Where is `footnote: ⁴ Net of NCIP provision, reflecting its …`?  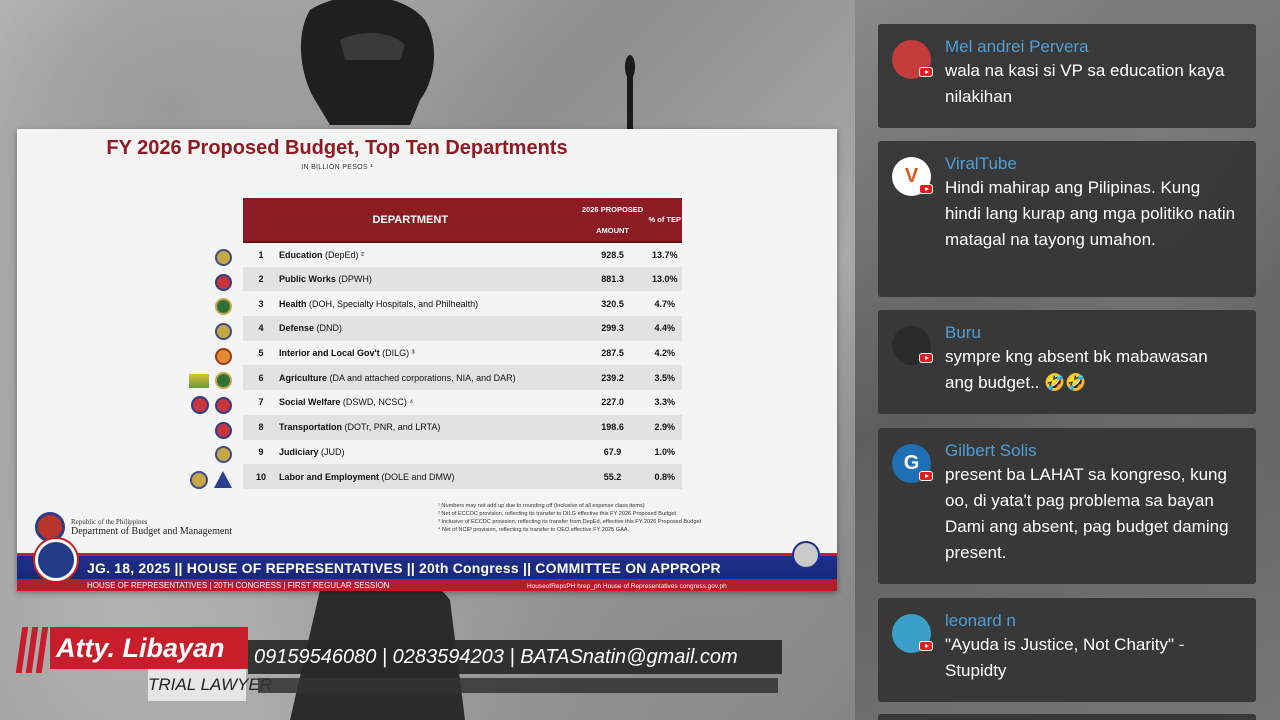
footnote: ⁴ Net of NCIP provision, reflecting its … is located at coordinates (534, 530).